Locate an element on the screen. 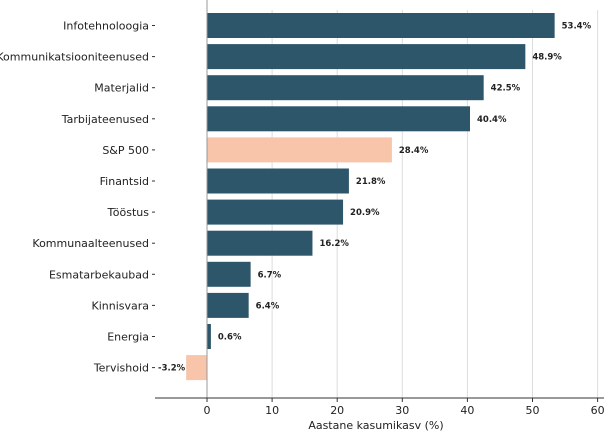 Image resolution: width=605 pixels, height=434 pixels. value-label: 48.9% is located at coordinates (547, 58).